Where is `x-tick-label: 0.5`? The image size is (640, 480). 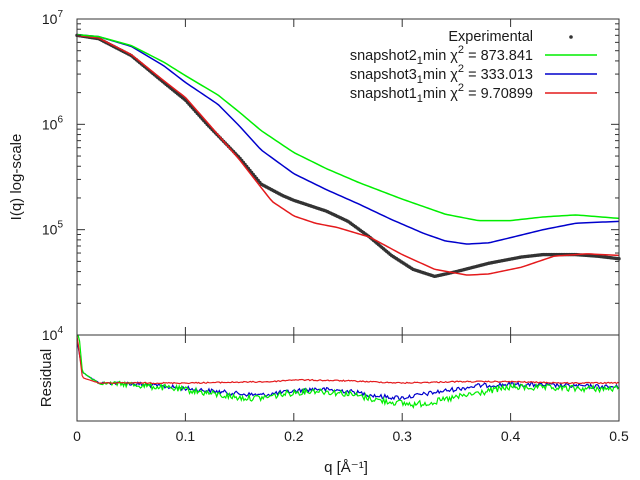
x-tick-label: 0.5 is located at coordinates (619, 436).